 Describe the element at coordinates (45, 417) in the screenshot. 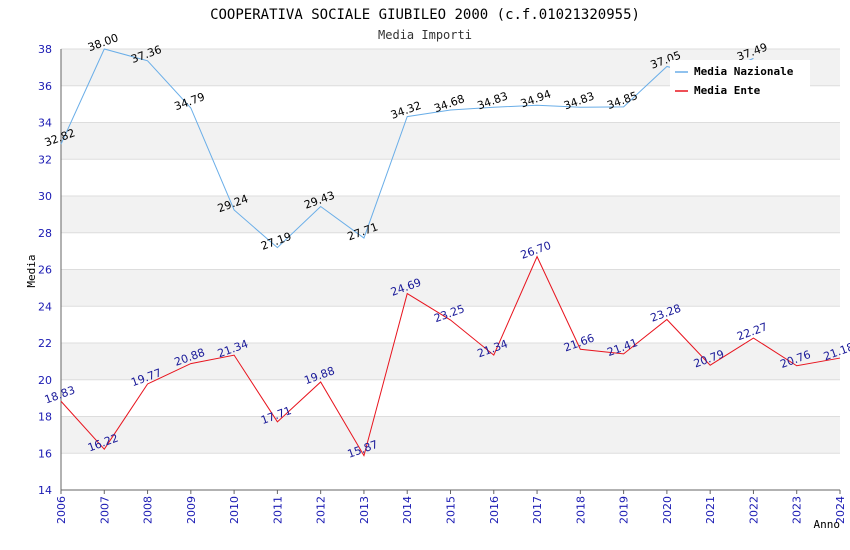

I see `y-tick-label: 18` at that location.